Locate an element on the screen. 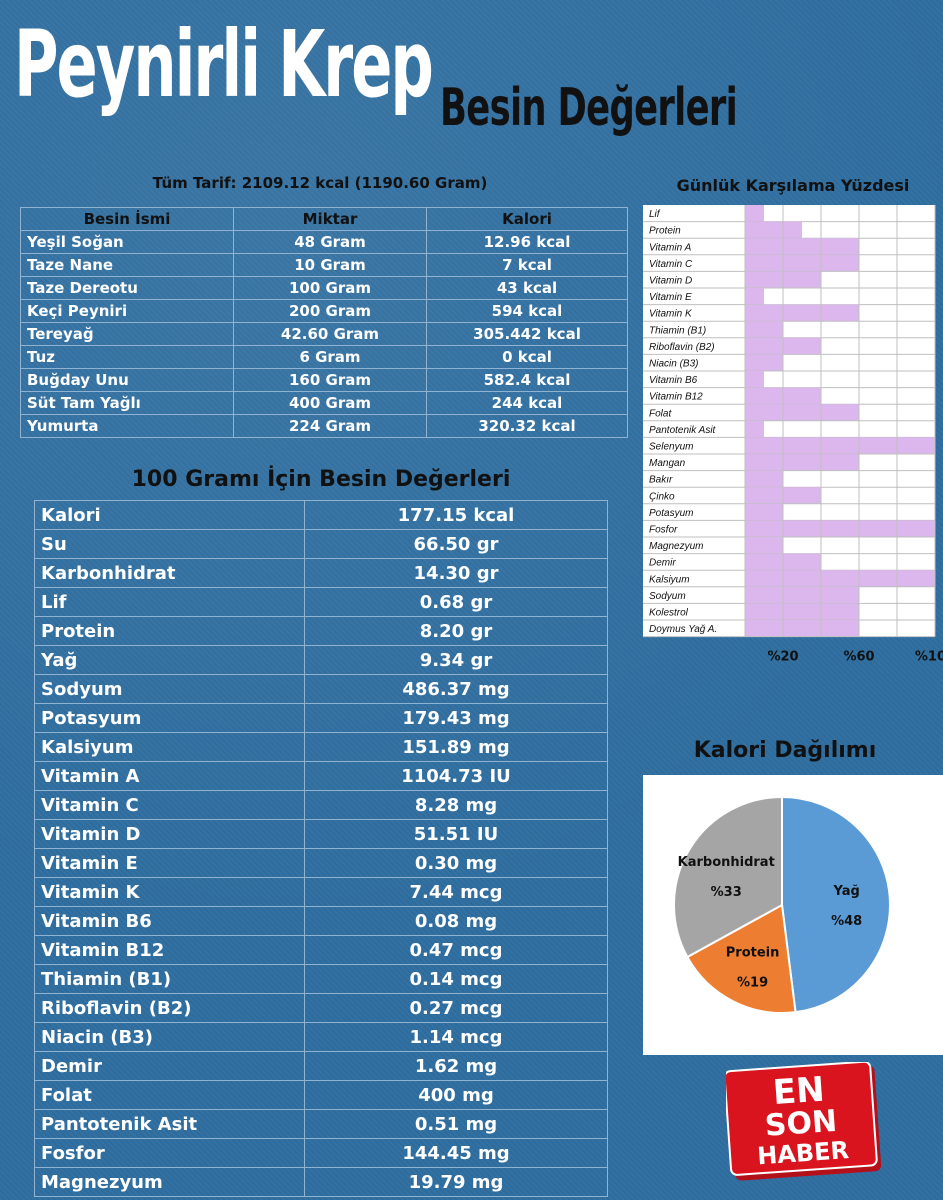 The height and width of the screenshot is (1200, 943). nutrient-value: 66.50 gr is located at coordinates (456, 544).